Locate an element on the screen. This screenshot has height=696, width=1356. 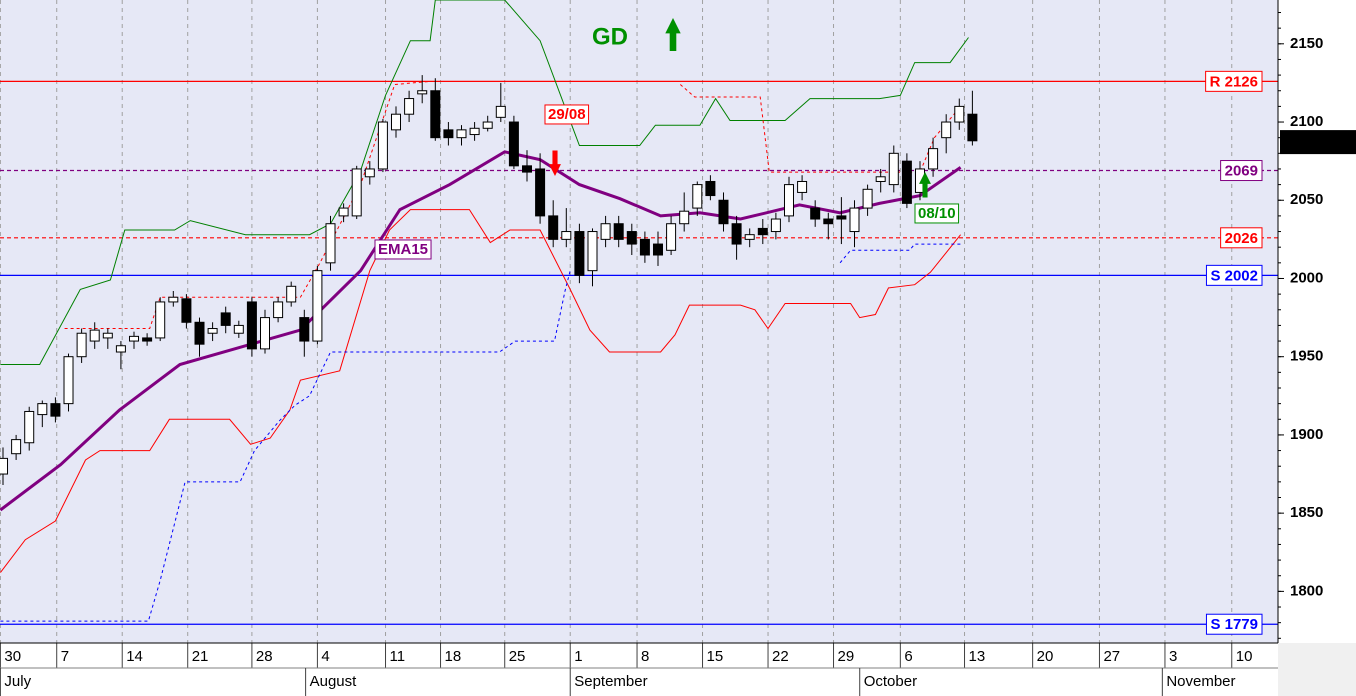
annotation: 29/08 is located at coordinates (567, 114).